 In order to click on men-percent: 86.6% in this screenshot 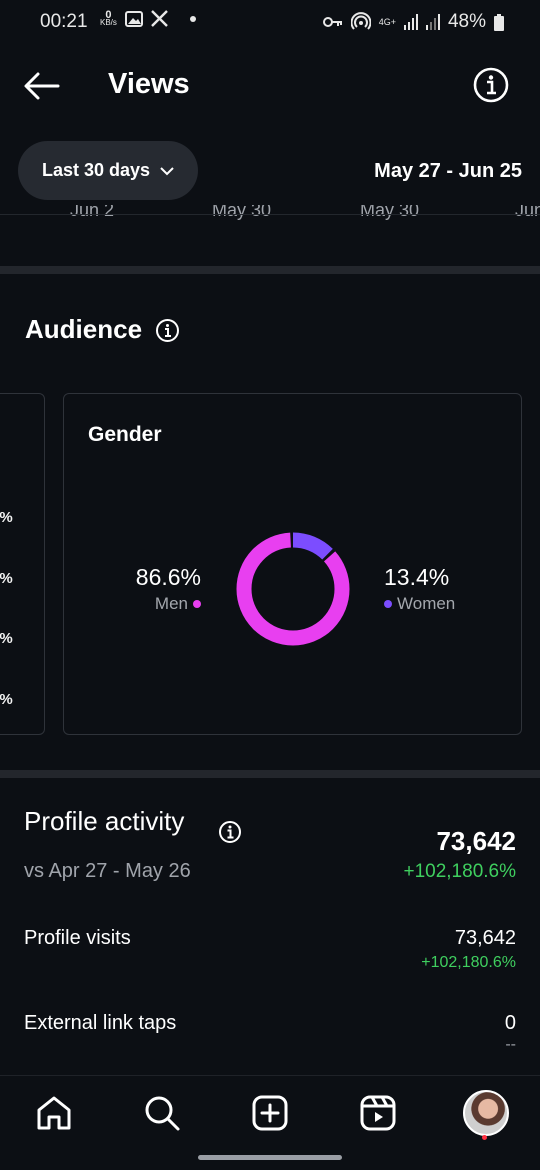, I will do `click(168, 577)`.